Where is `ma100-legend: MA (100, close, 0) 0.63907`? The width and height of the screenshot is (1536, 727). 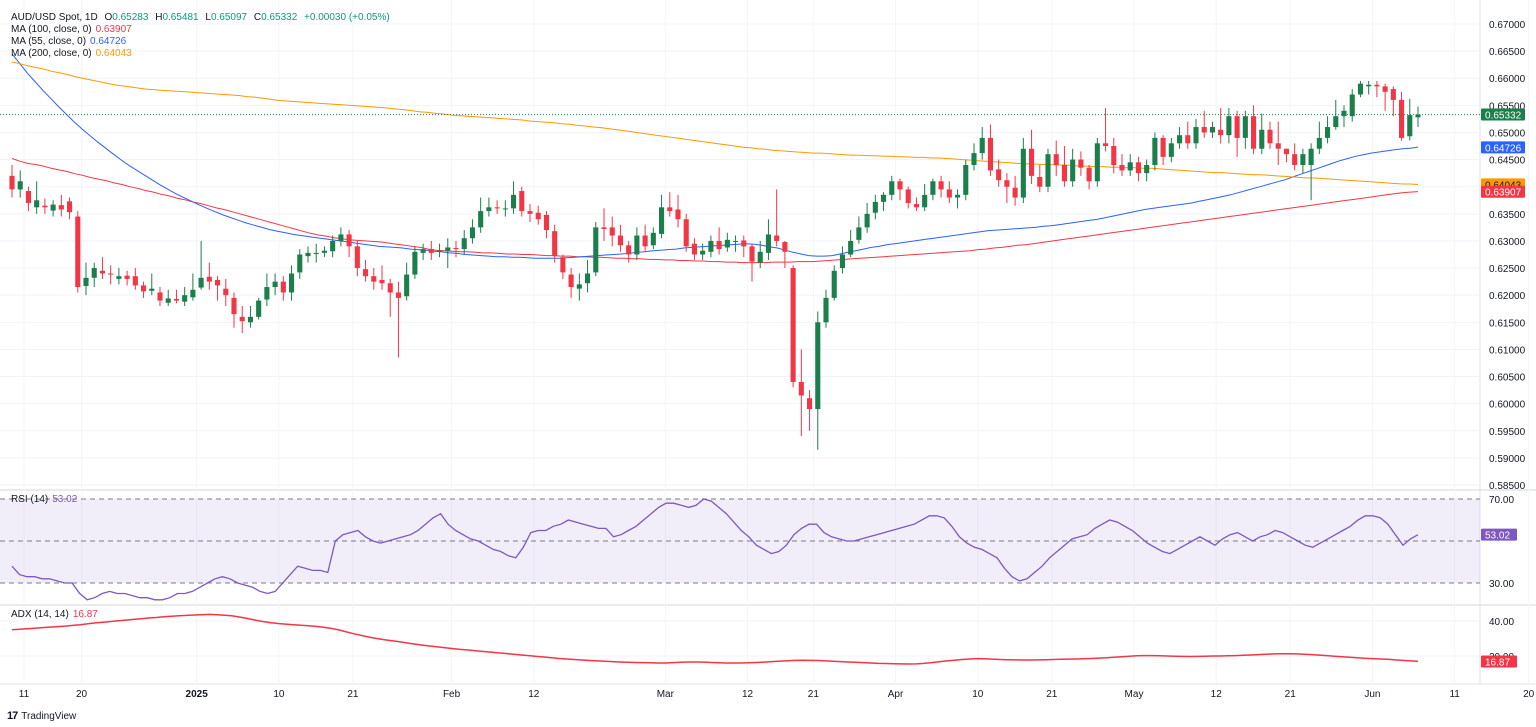 ma100-legend: MA (100, close, 0) 0.63907 is located at coordinates (73, 30).